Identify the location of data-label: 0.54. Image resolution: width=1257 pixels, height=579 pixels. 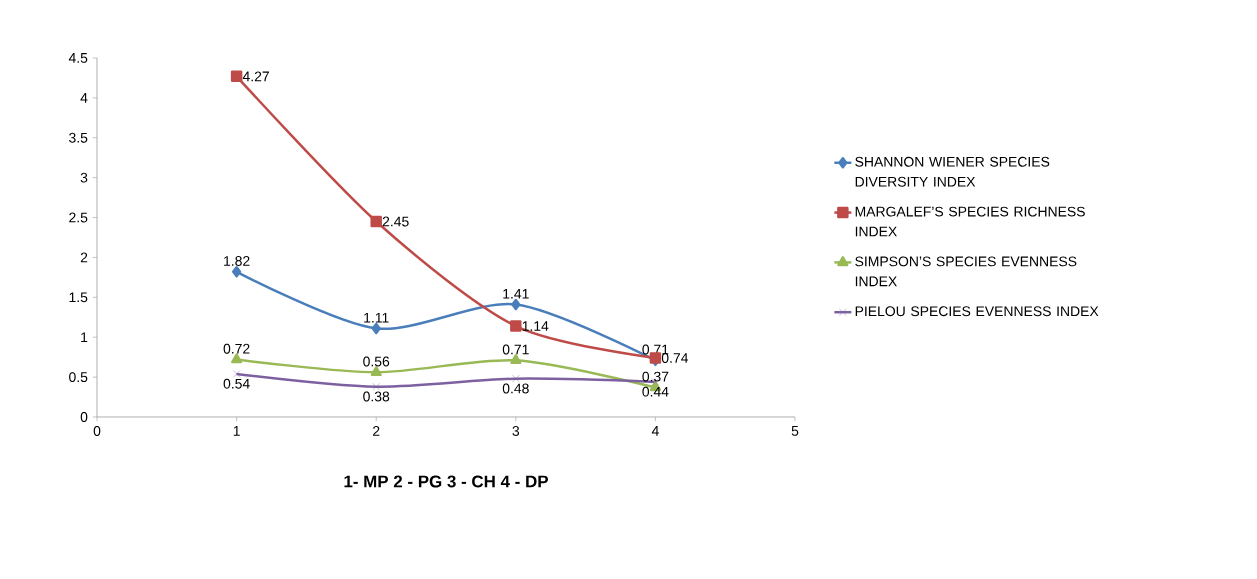
(236, 383).